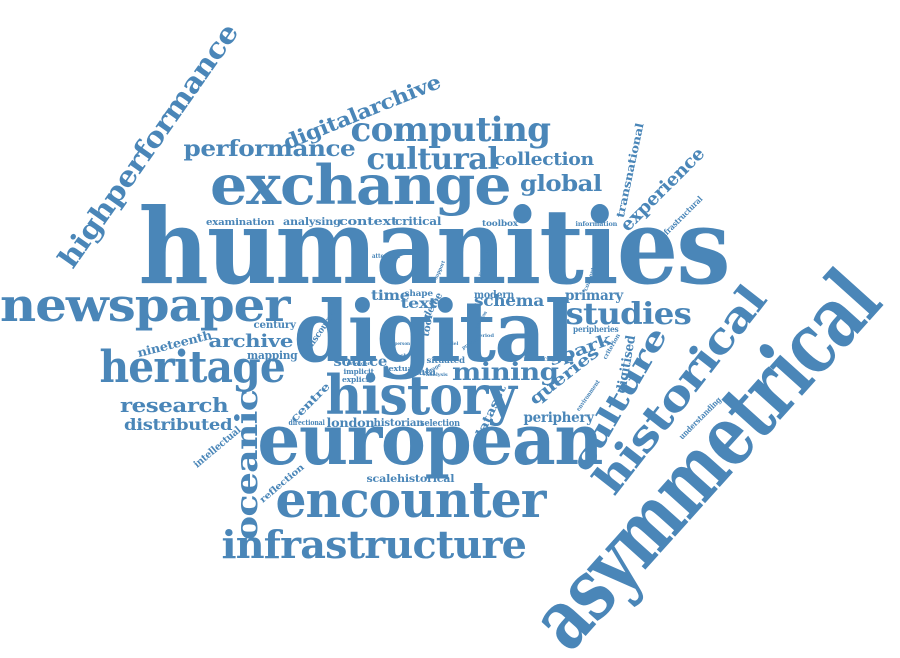 The image size is (900, 658). Describe the element at coordinates (430, 439) in the screenshot. I see `word-european: european` at that location.